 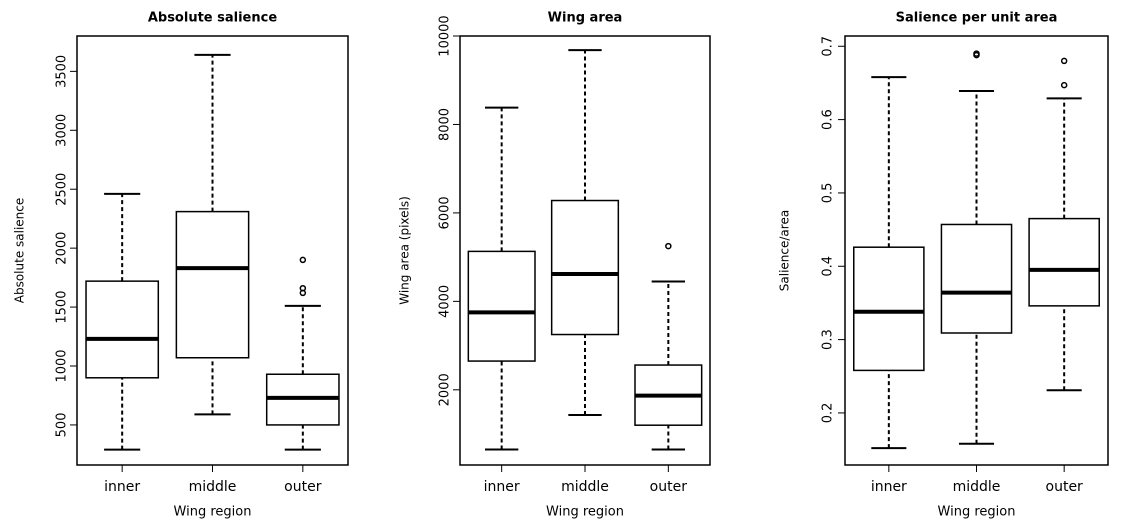 I want to click on y-tick-label: 1500, so click(x=62, y=307).